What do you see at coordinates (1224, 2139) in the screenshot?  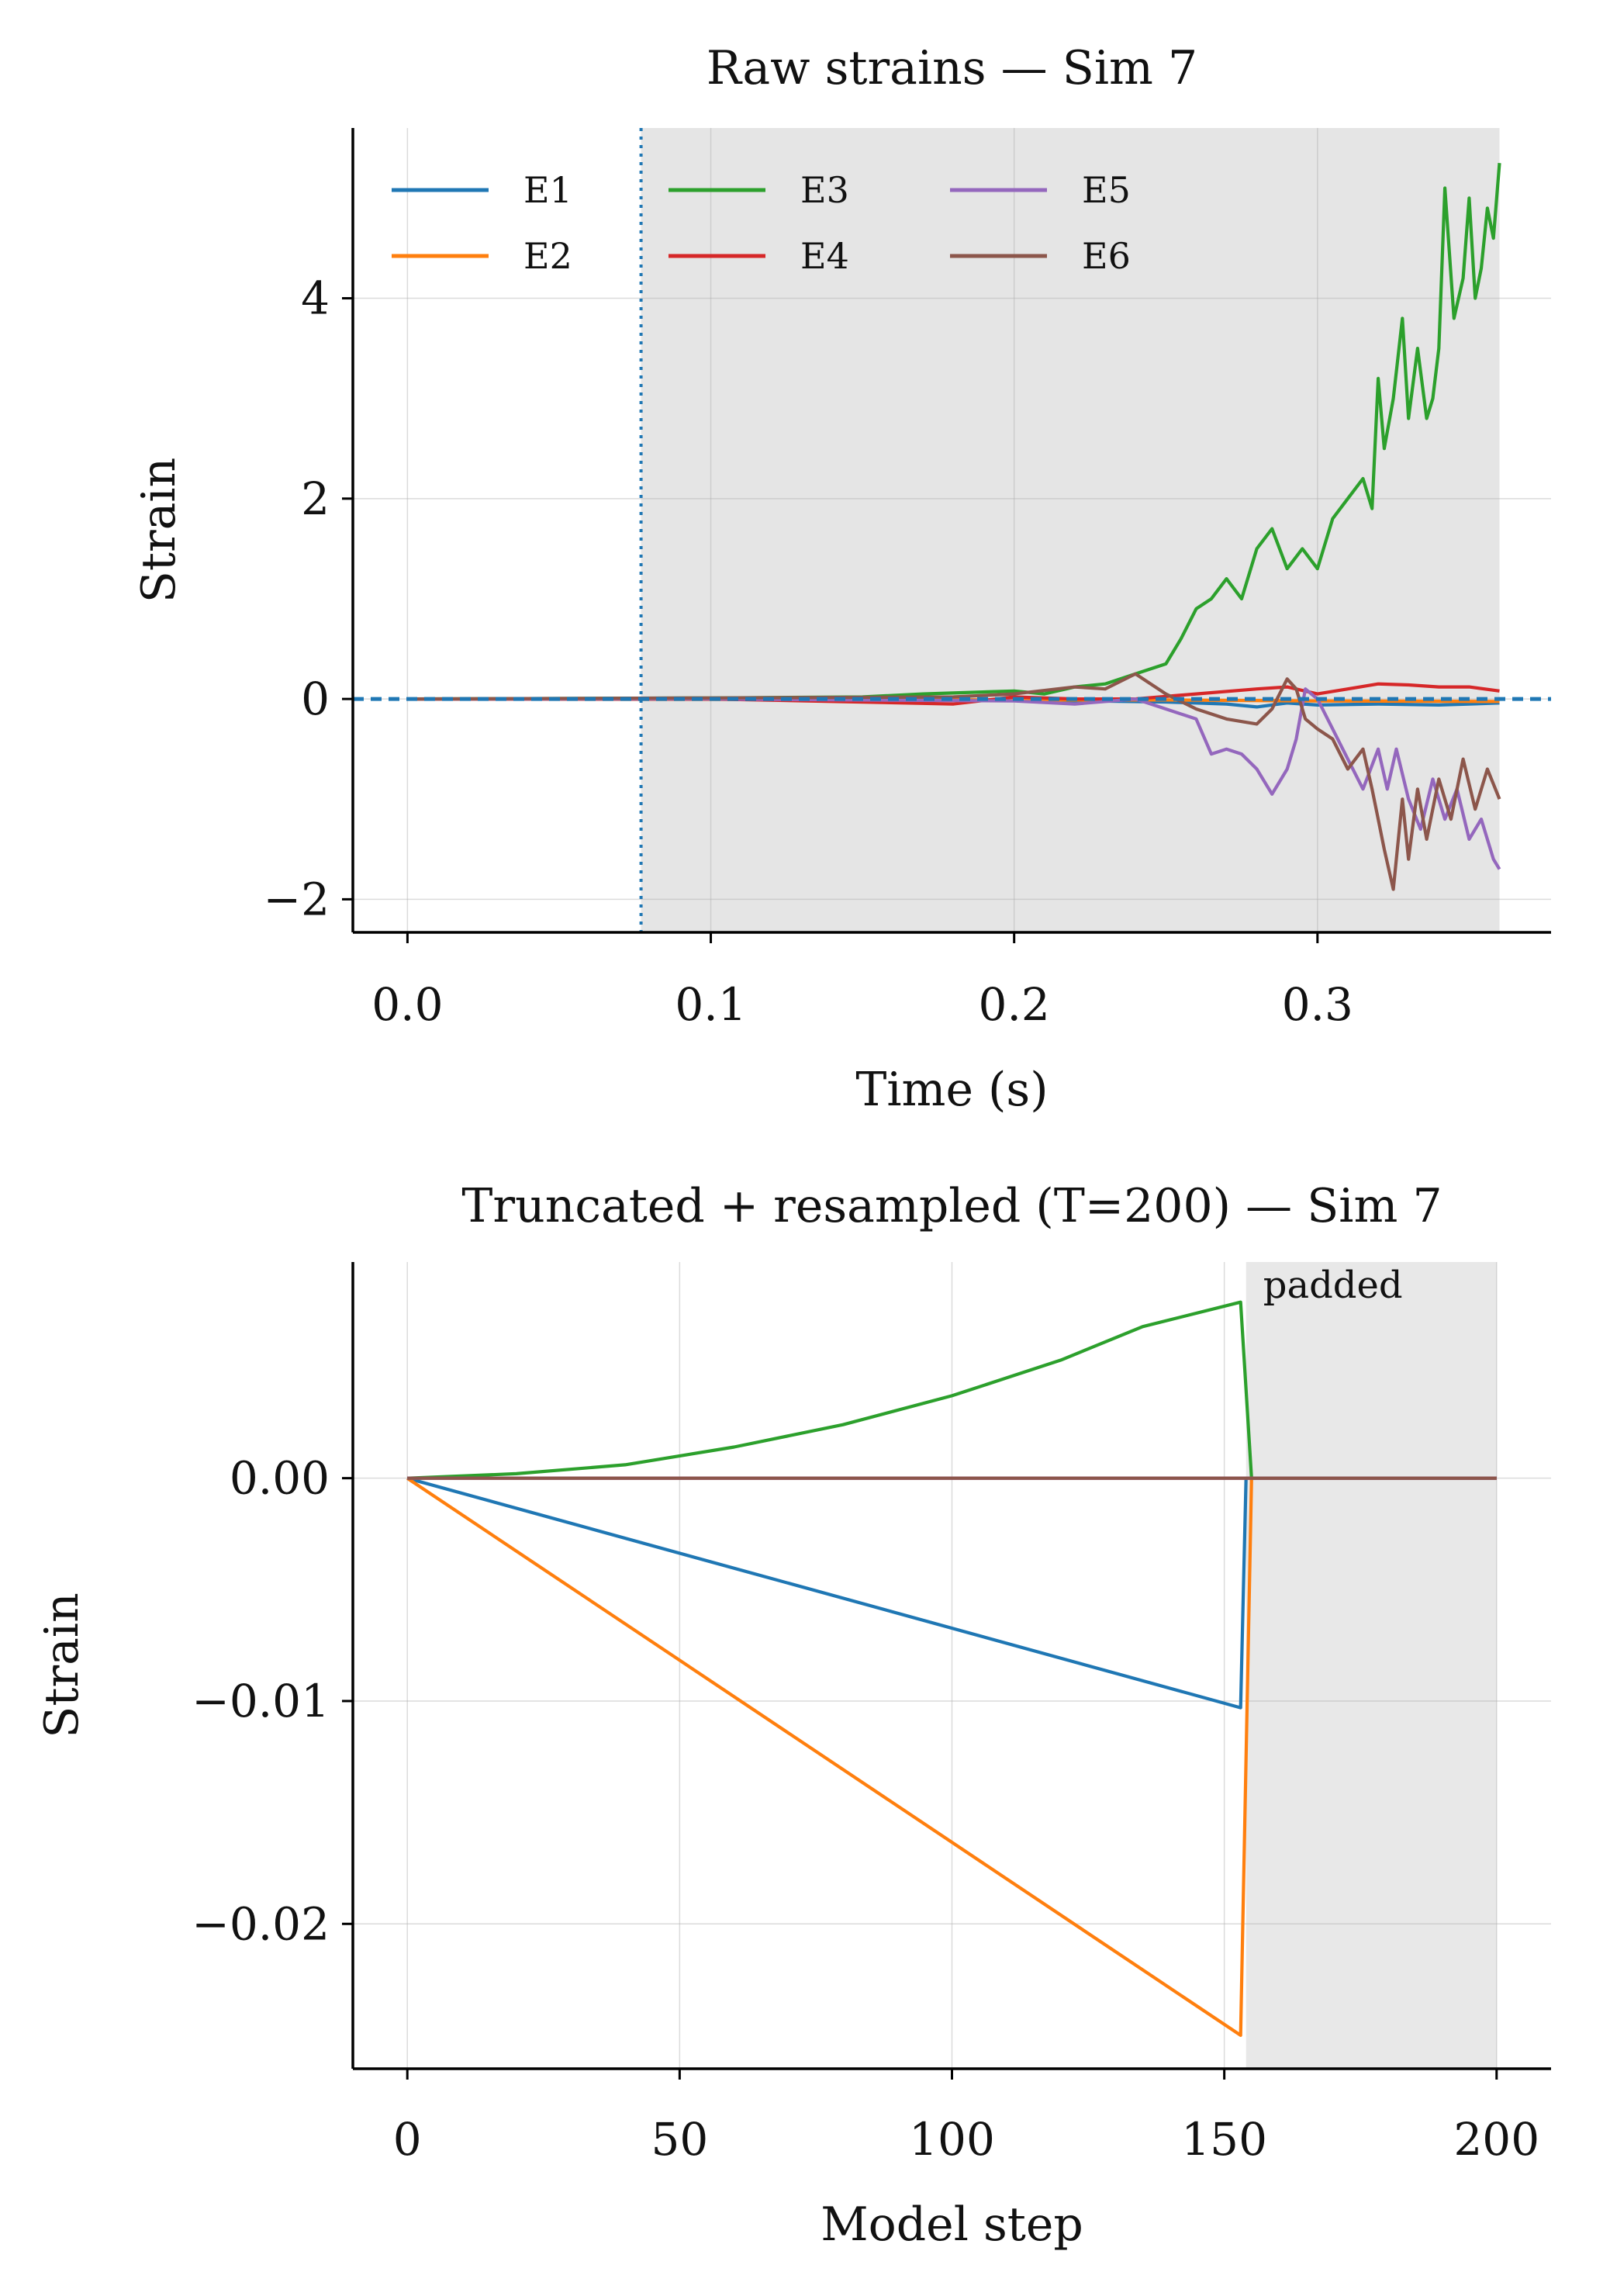 I see `x-tick-label: 150` at bounding box center [1224, 2139].